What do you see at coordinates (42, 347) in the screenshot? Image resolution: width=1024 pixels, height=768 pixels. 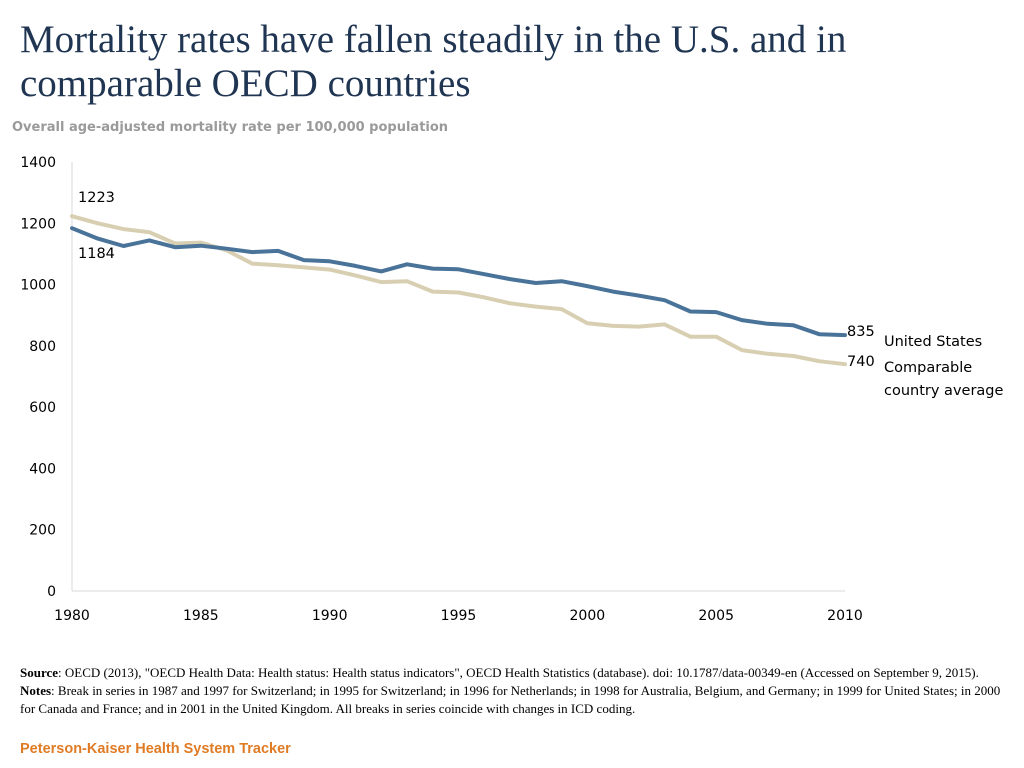 I see `y-tick-label: 800` at bounding box center [42, 347].